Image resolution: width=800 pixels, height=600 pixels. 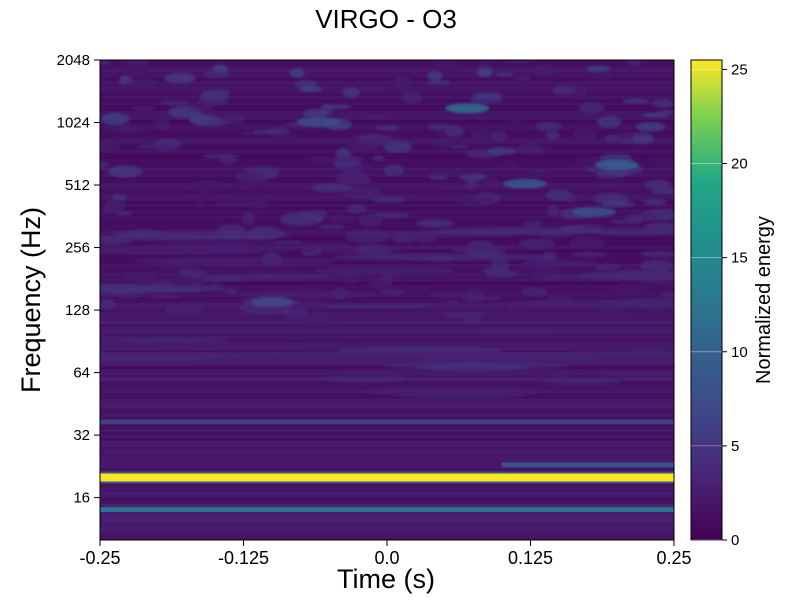 What do you see at coordinates (739, 352) in the screenshot?
I see `colorbar-tick-label: 10` at bounding box center [739, 352].